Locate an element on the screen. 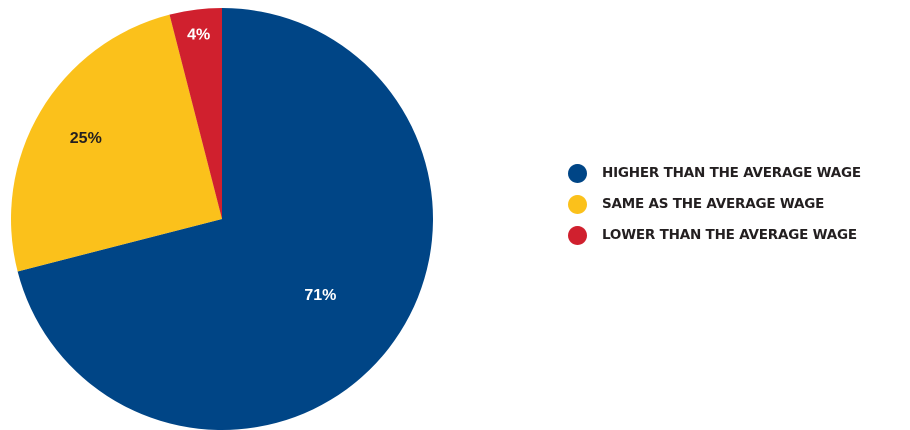 The height and width of the screenshot is (430, 910). legend-swatch-lower is located at coordinates (577, 235).